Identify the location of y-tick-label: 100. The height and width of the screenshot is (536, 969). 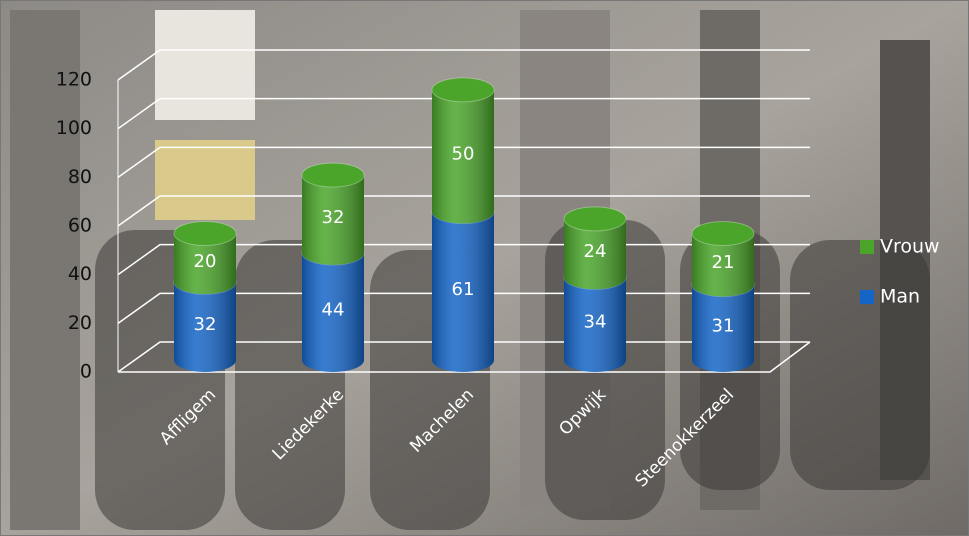
(74, 128).